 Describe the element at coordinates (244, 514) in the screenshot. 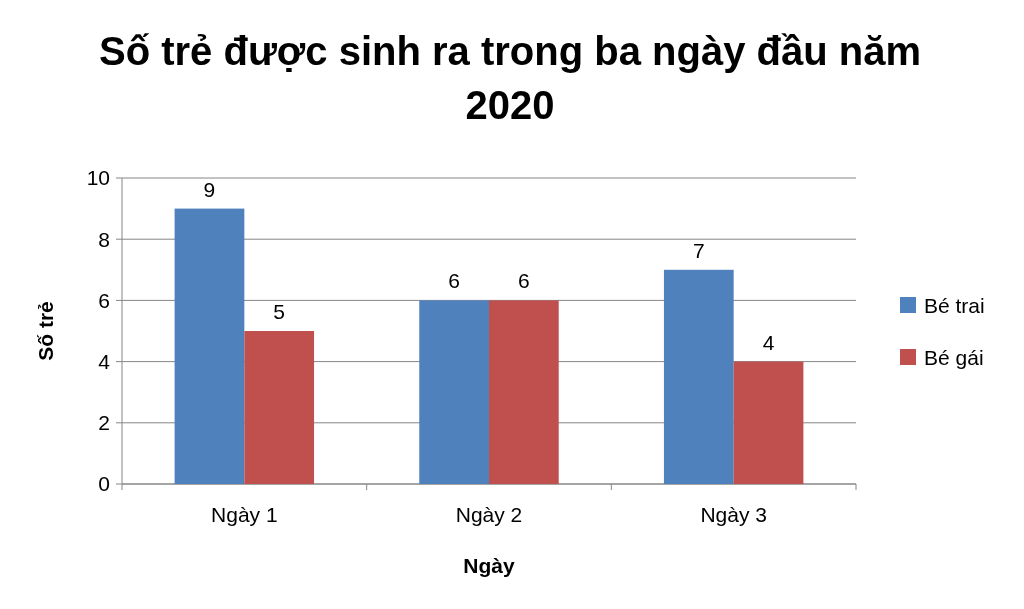

I see `x-tick-label: Ngày 1` at that location.